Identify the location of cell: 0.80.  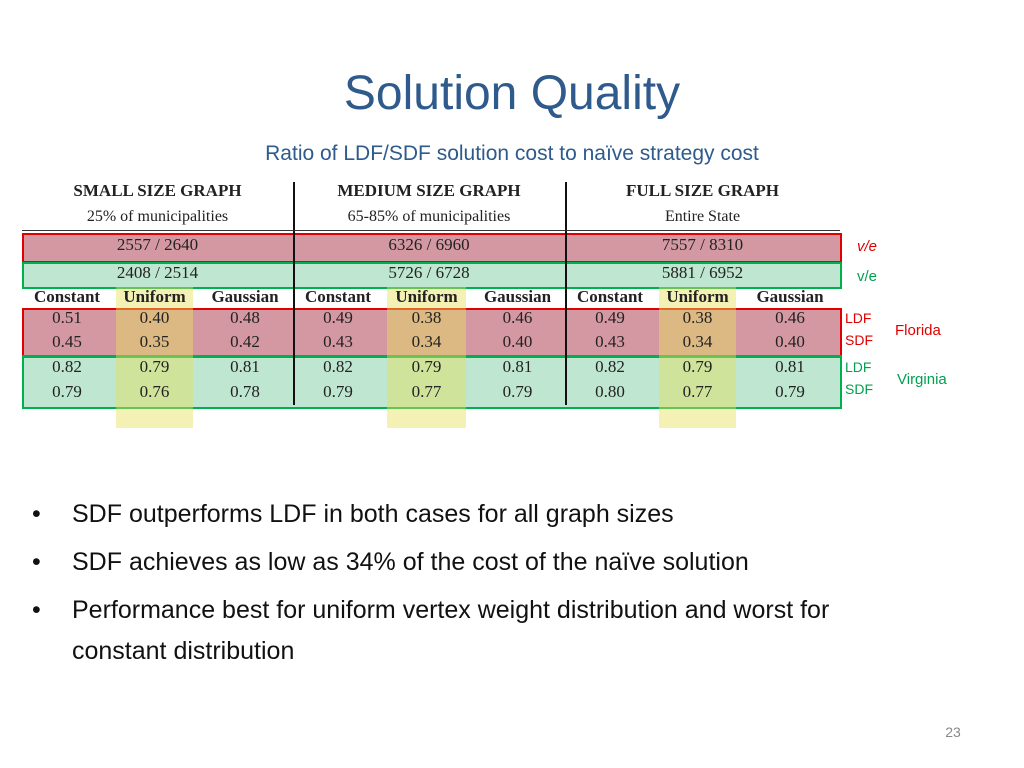
(610, 391).